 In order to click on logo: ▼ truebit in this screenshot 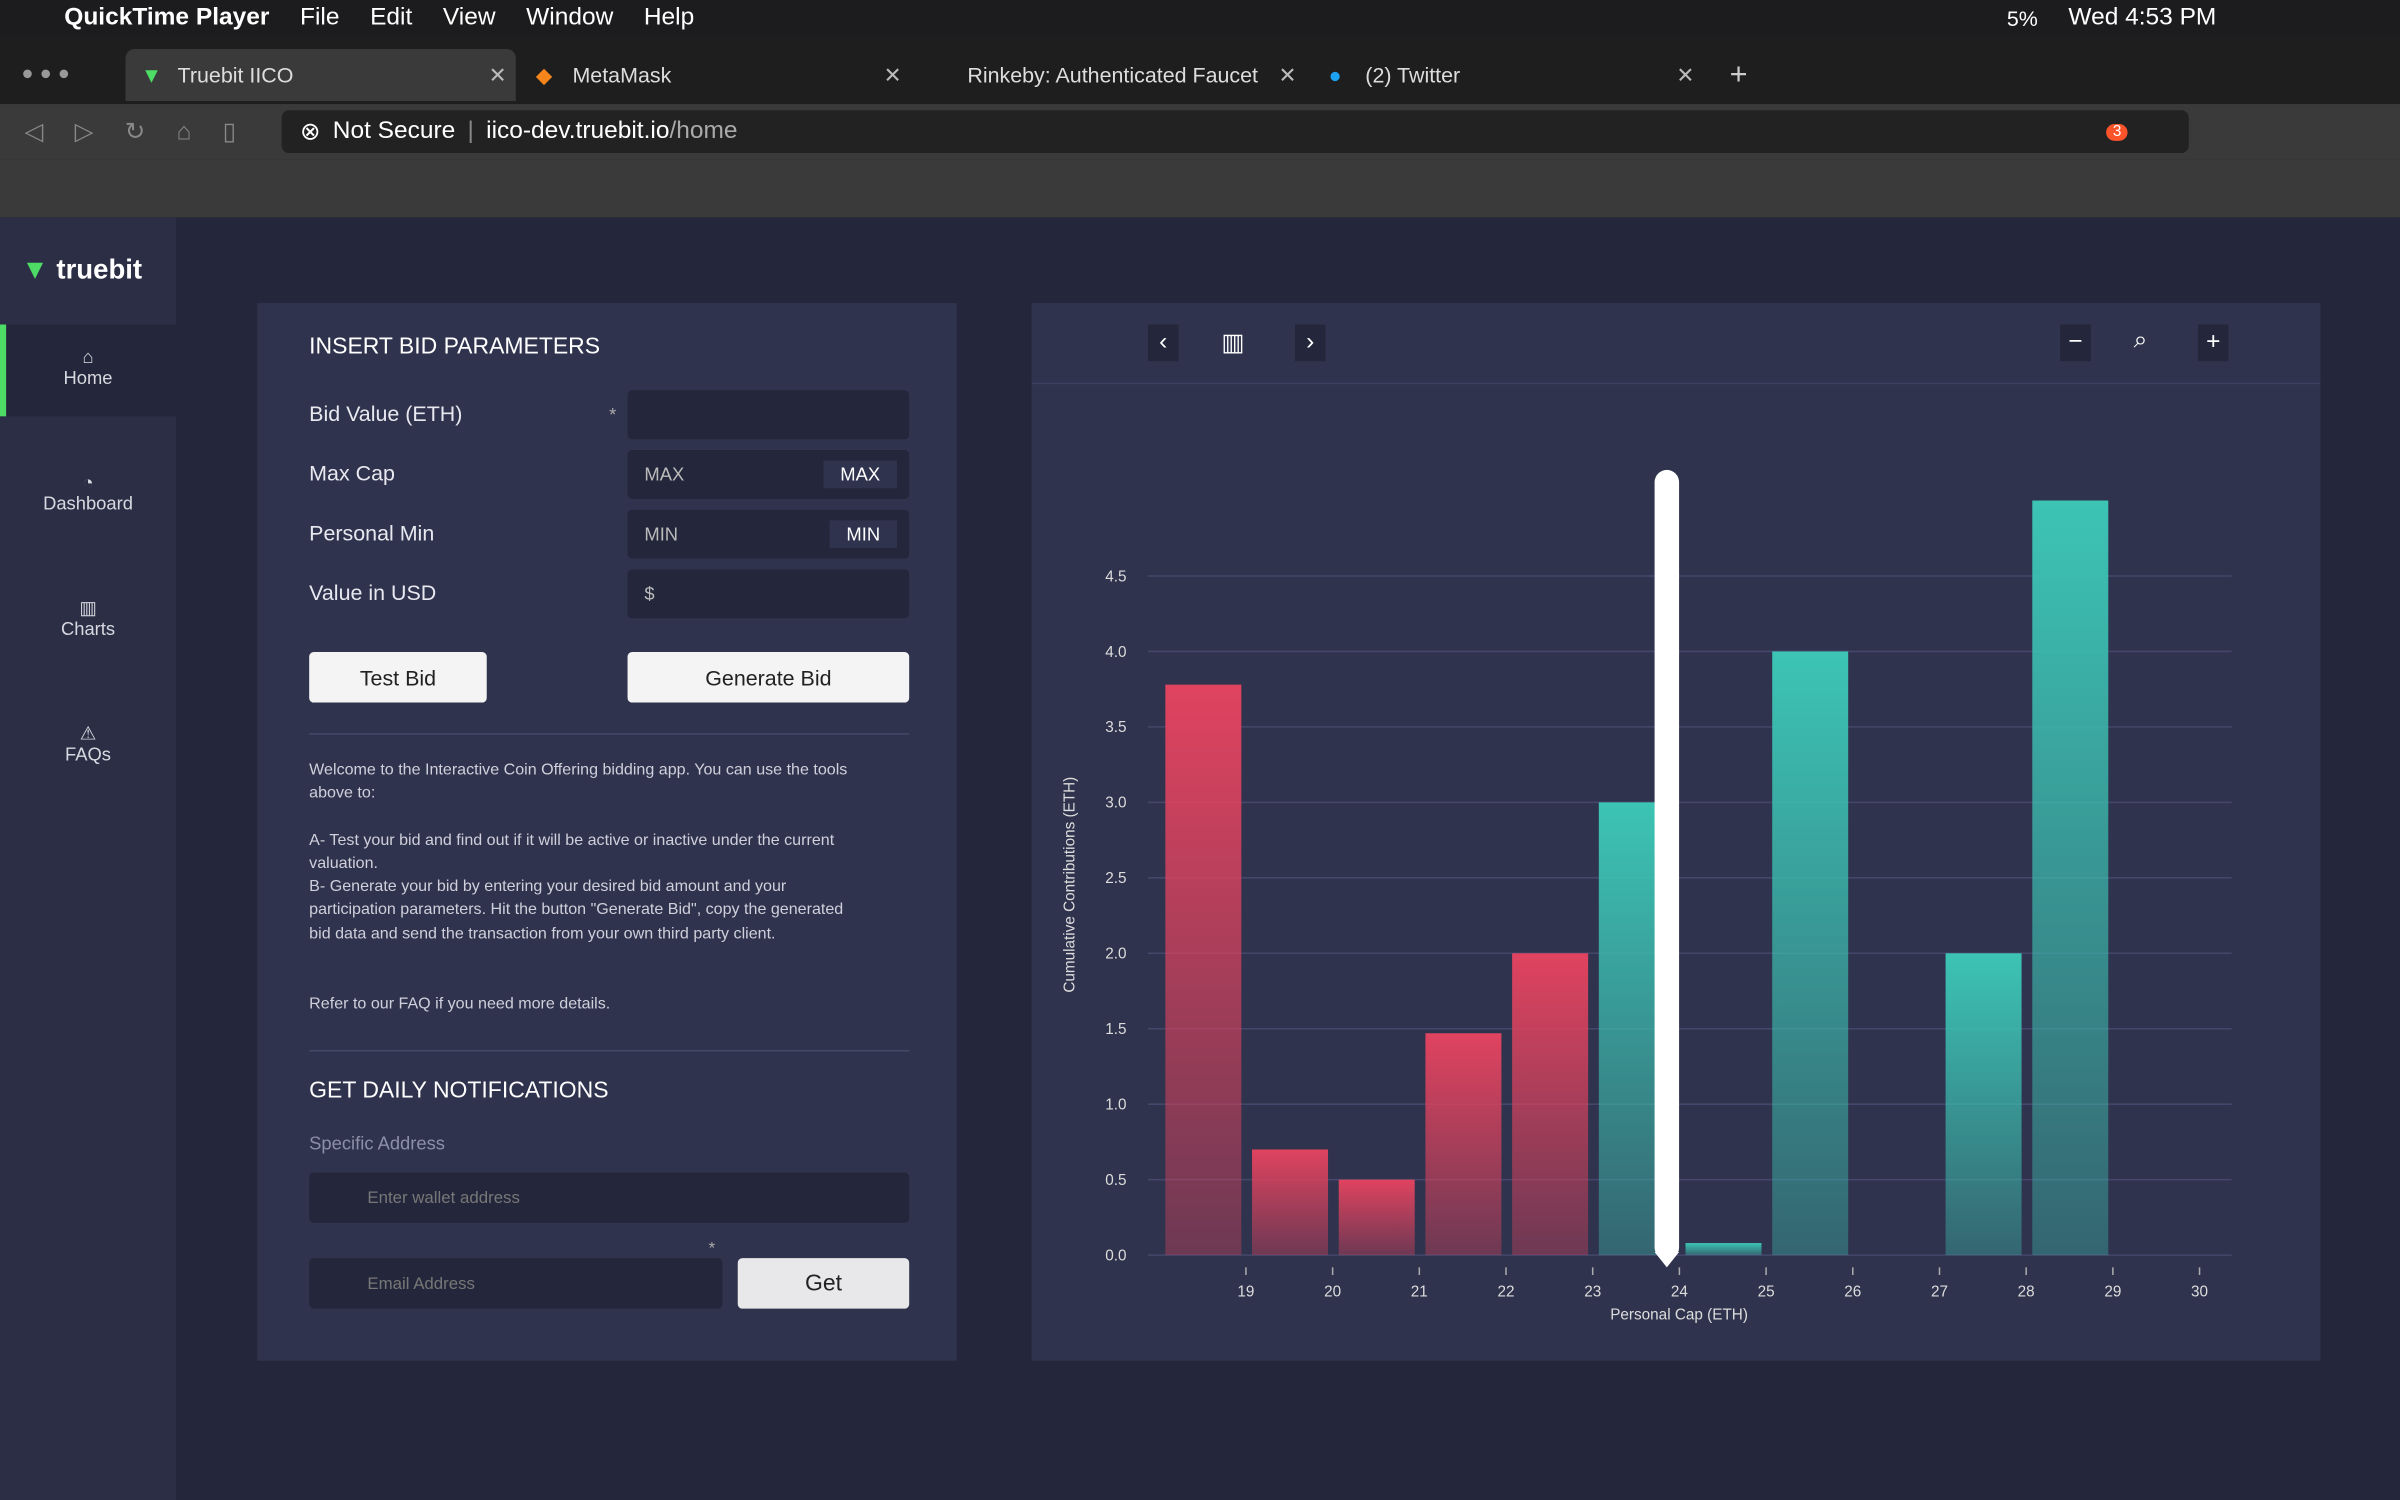, I will do `click(82, 269)`.